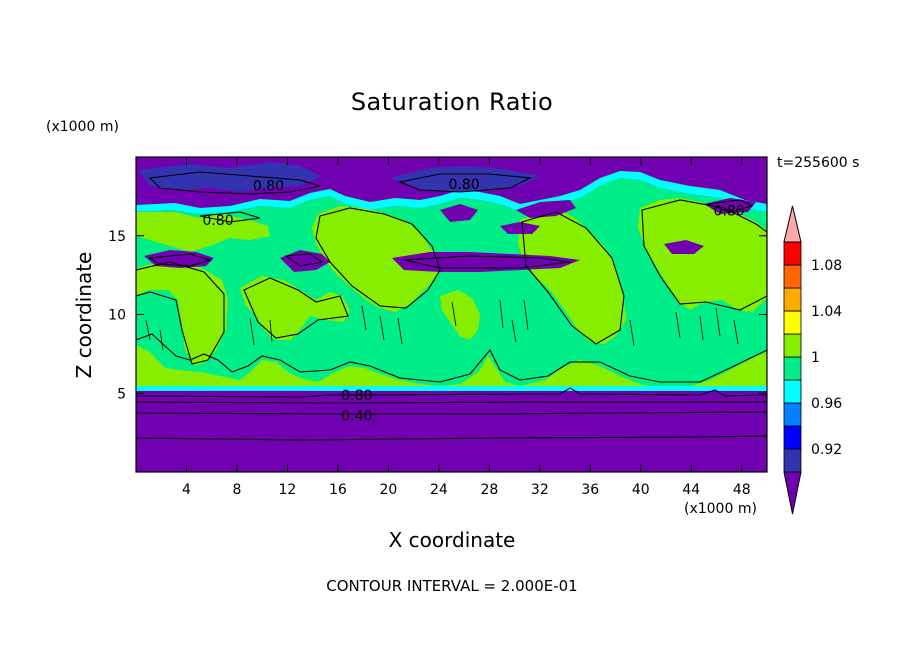 The width and height of the screenshot is (904, 654). Describe the element at coordinates (186, 490) in the screenshot. I see `x-tick-label: 4` at that location.